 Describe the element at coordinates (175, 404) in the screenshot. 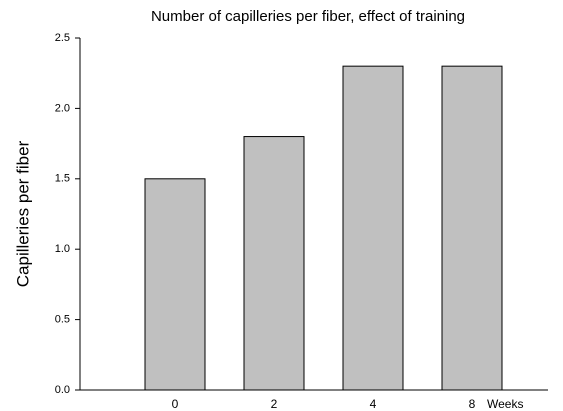

I see `x-tick-label: 0` at that location.